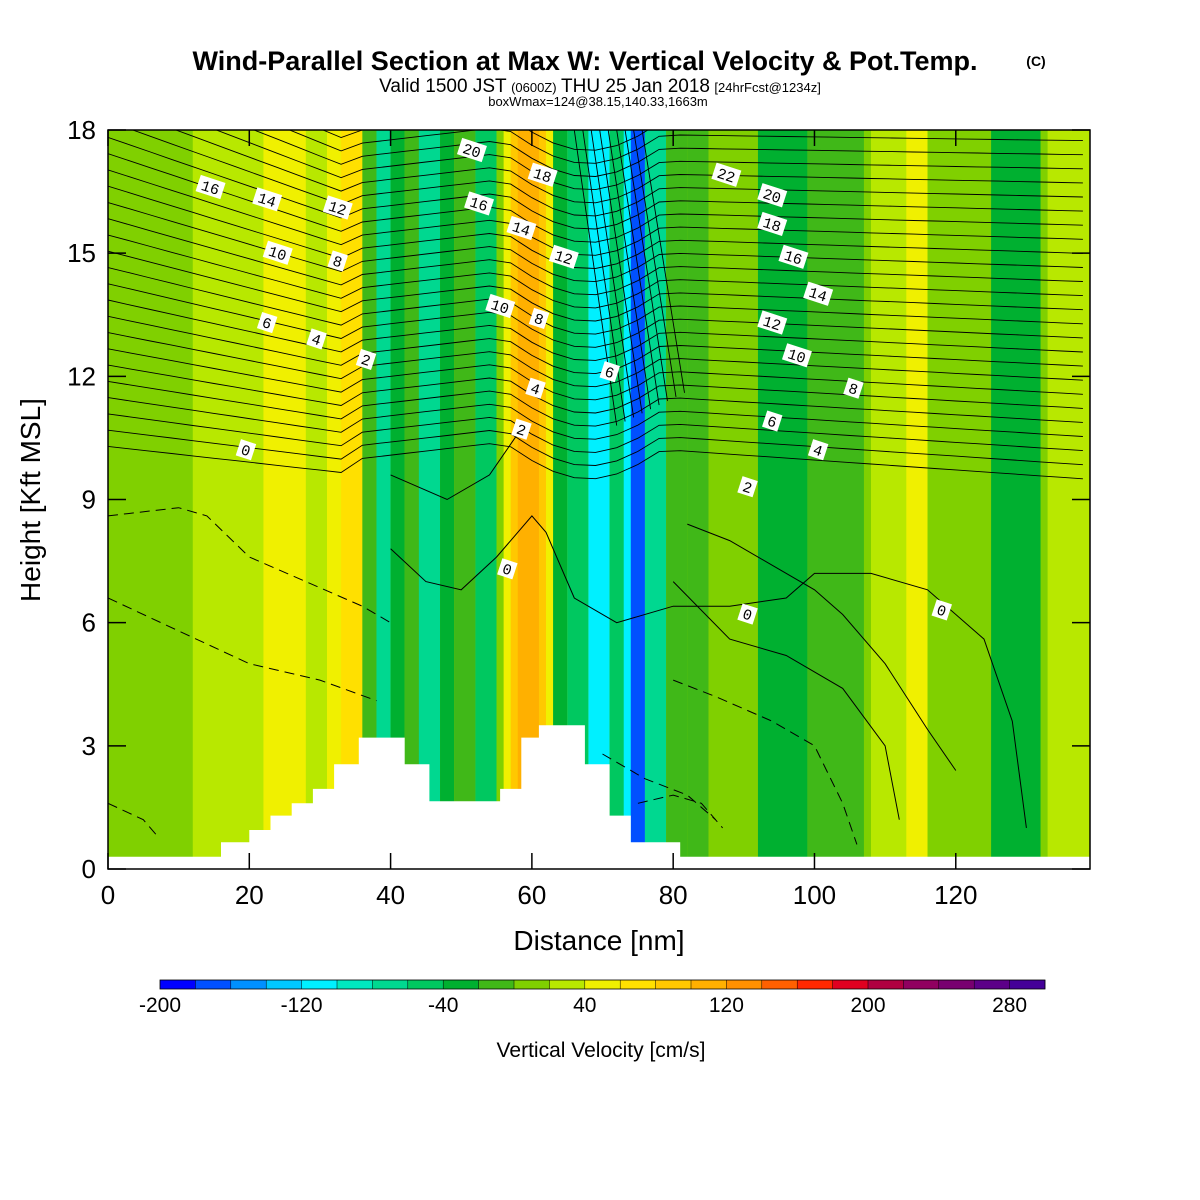 The height and width of the screenshot is (1200, 1200). What do you see at coordinates (1009, 1005) in the screenshot?
I see `colorbar-tick-label: 280` at bounding box center [1009, 1005].